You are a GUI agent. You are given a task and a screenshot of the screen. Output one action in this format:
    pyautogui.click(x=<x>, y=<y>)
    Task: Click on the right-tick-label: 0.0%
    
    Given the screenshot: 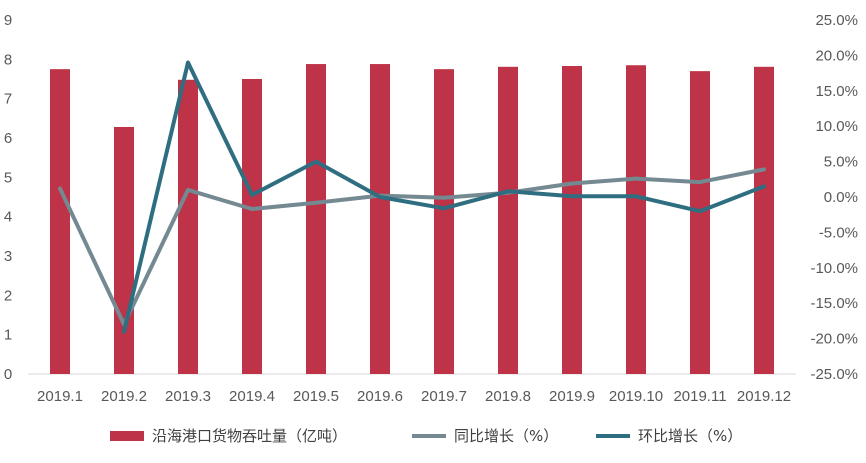 What is the action you would take?
    pyautogui.click(x=841, y=197)
    